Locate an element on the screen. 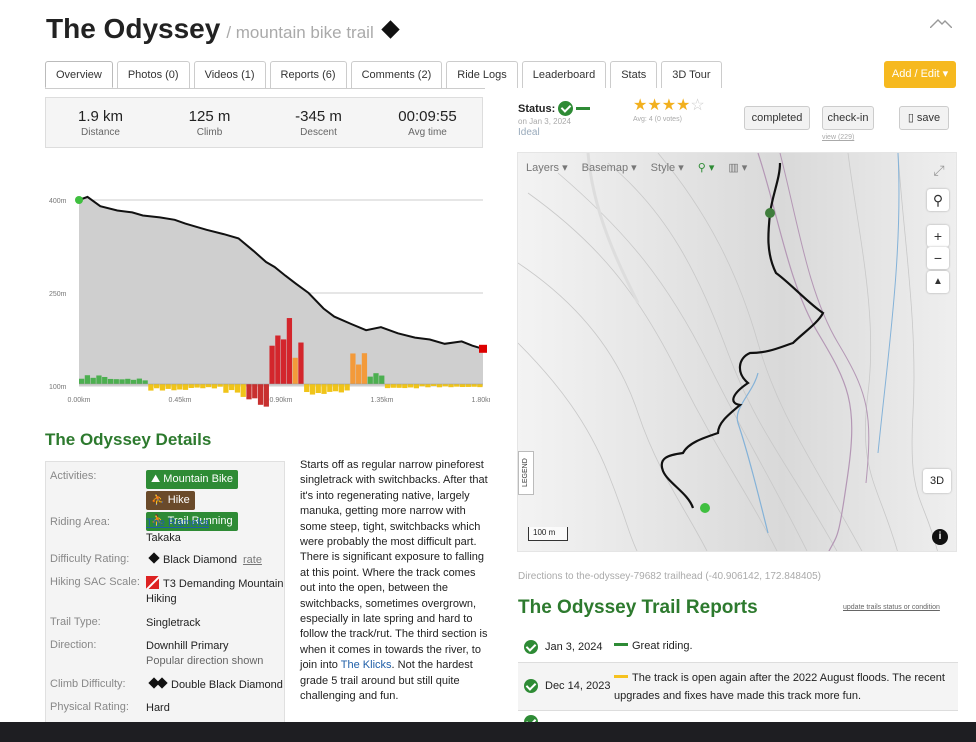 The height and width of the screenshot is (742, 976). activity-mountain-bike-badge: ⛰ Mountain Bike is located at coordinates (192, 479).